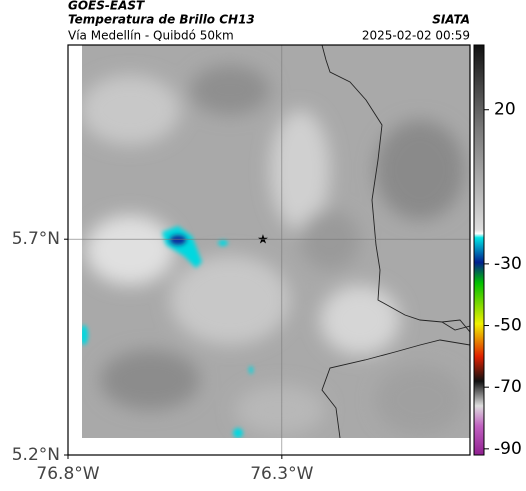  I want to click on colorbar-tick-label: -70, so click(508, 387).